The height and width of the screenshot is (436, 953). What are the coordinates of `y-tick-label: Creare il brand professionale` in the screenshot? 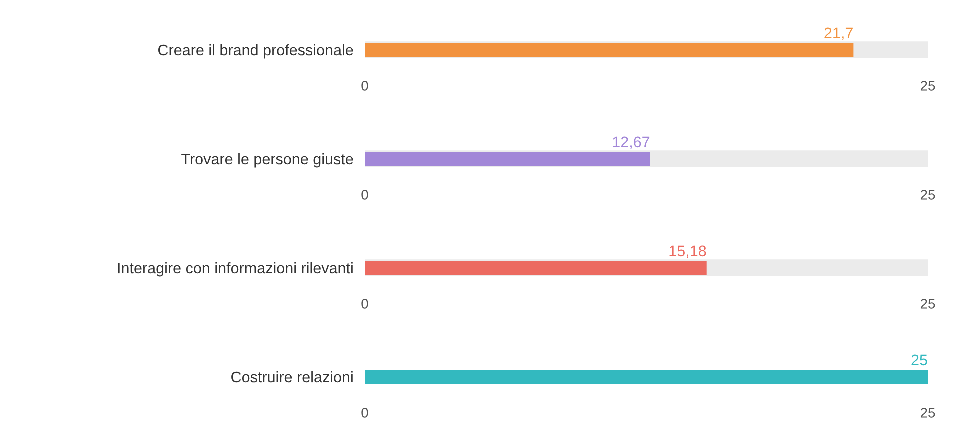 It's located at (256, 51).